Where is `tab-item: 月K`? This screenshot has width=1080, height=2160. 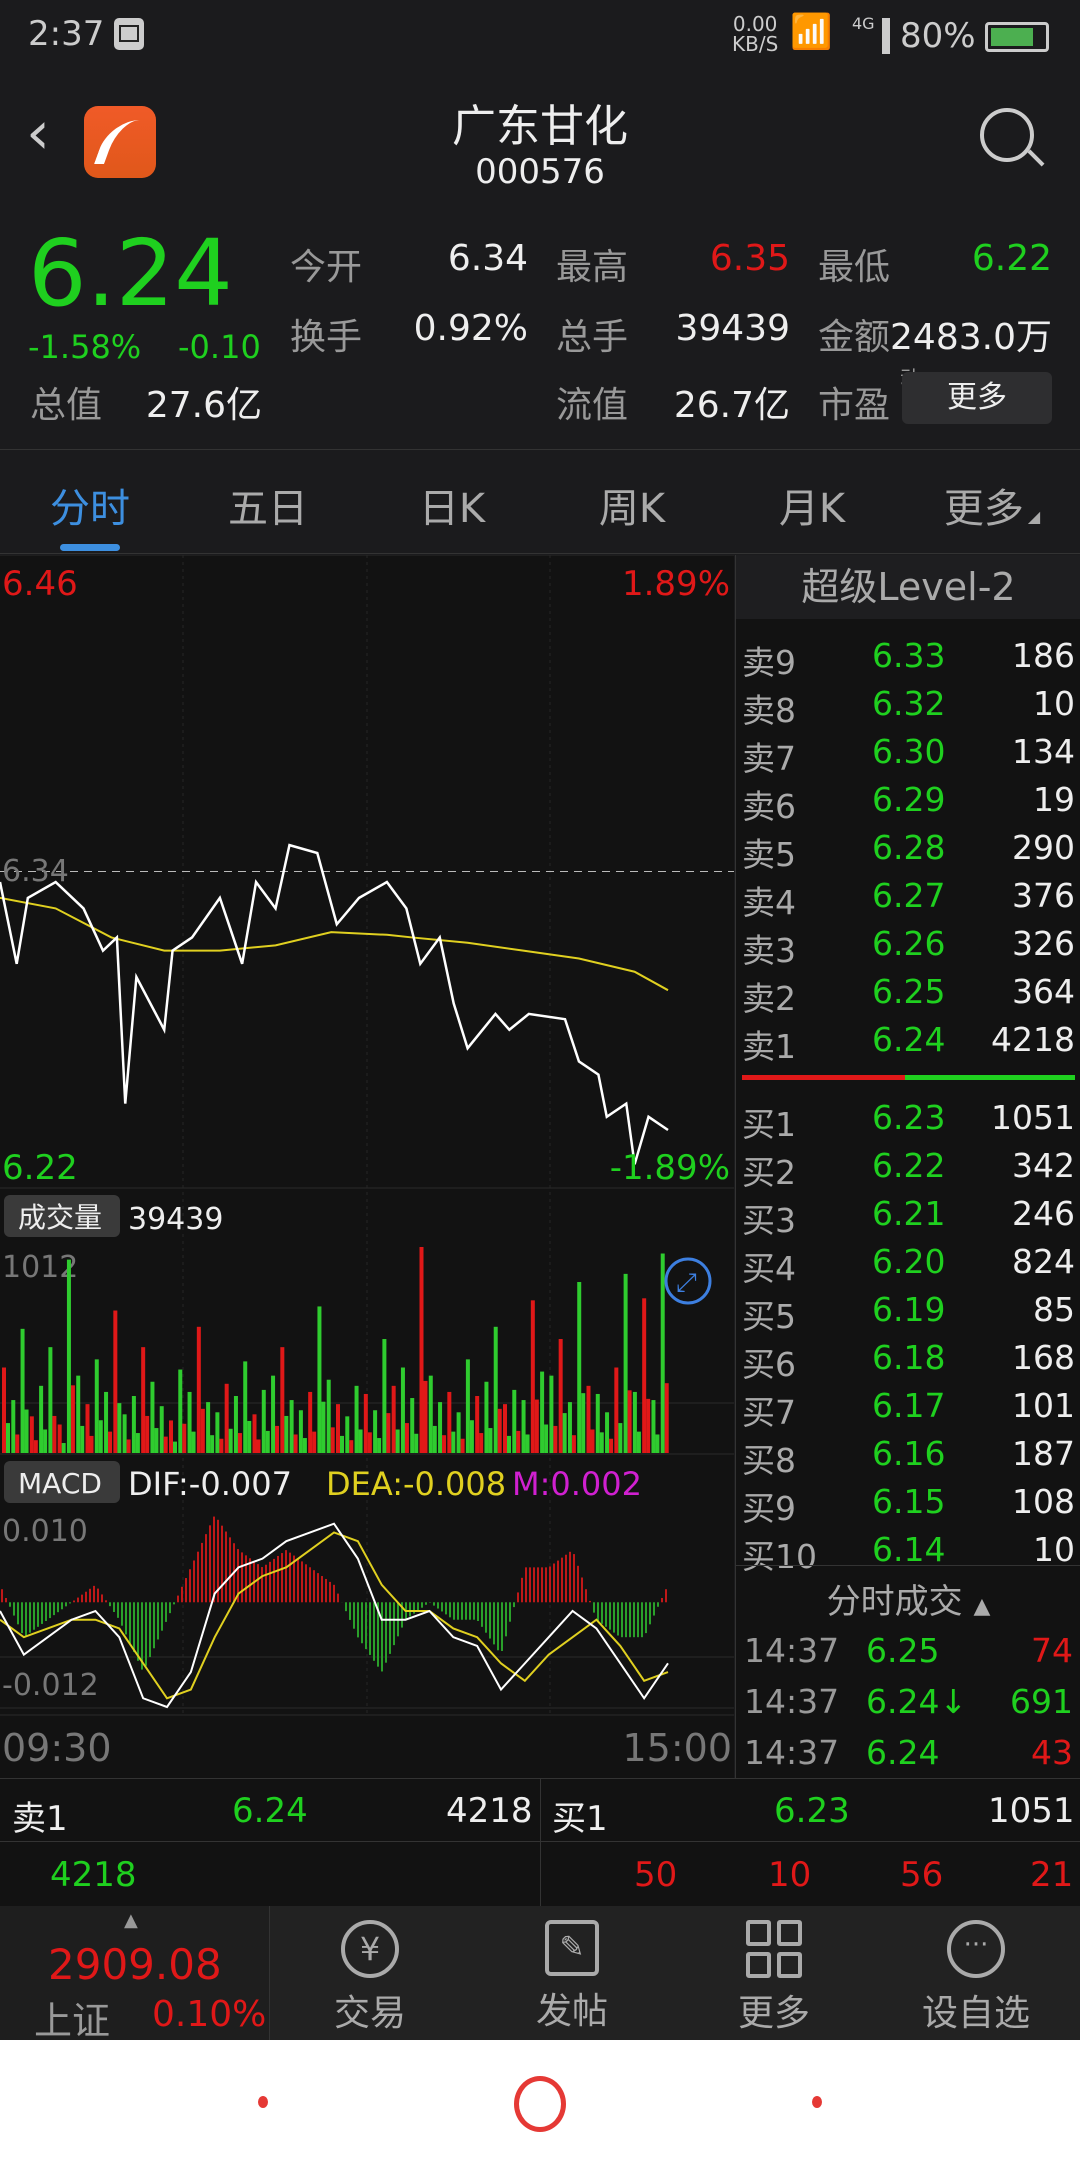
tab-item: 月K is located at coordinates (812, 505).